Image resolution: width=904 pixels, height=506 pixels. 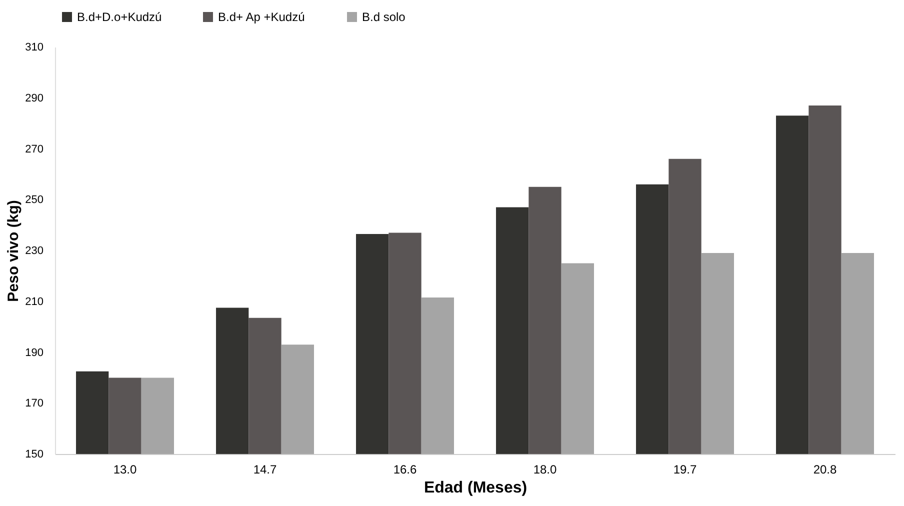 I want to click on y-tick-label: 210, so click(x=34, y=302).